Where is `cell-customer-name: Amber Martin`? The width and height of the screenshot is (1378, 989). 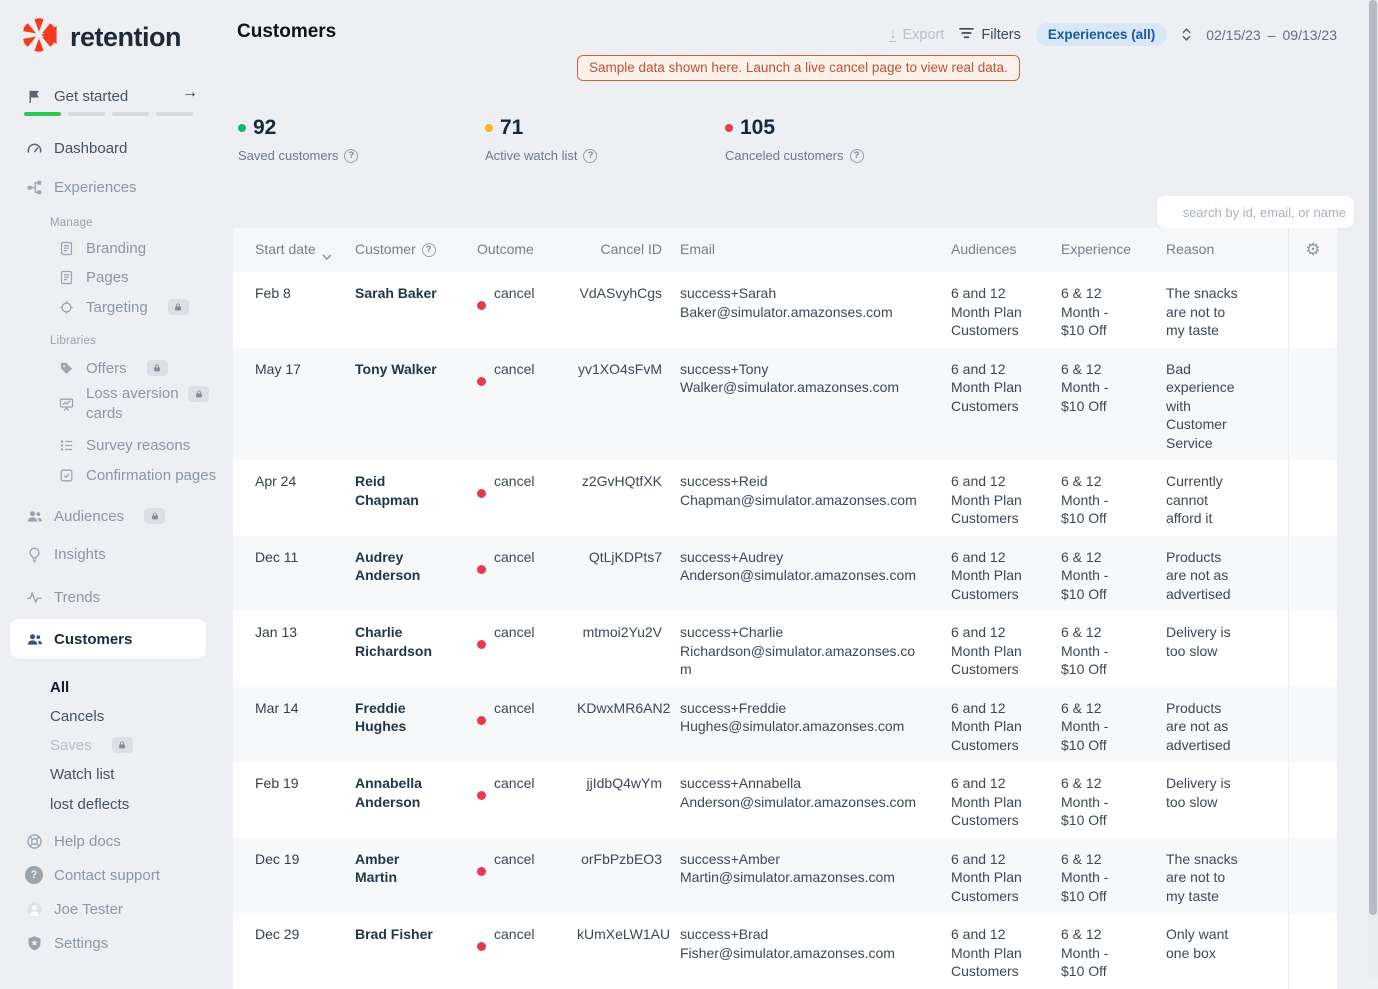 cell-customer-name: Amber Martin is located at coordinates (377, 868).